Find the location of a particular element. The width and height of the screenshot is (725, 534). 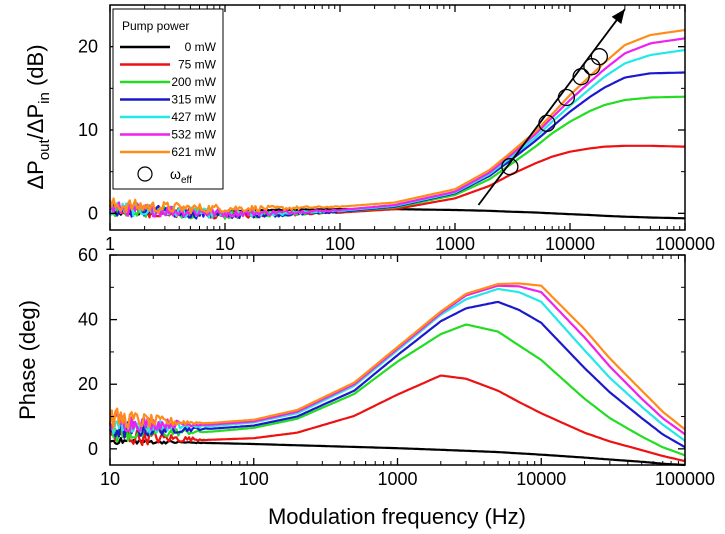

ylabel-part-sub2: in is located at coordinates (44, 98).